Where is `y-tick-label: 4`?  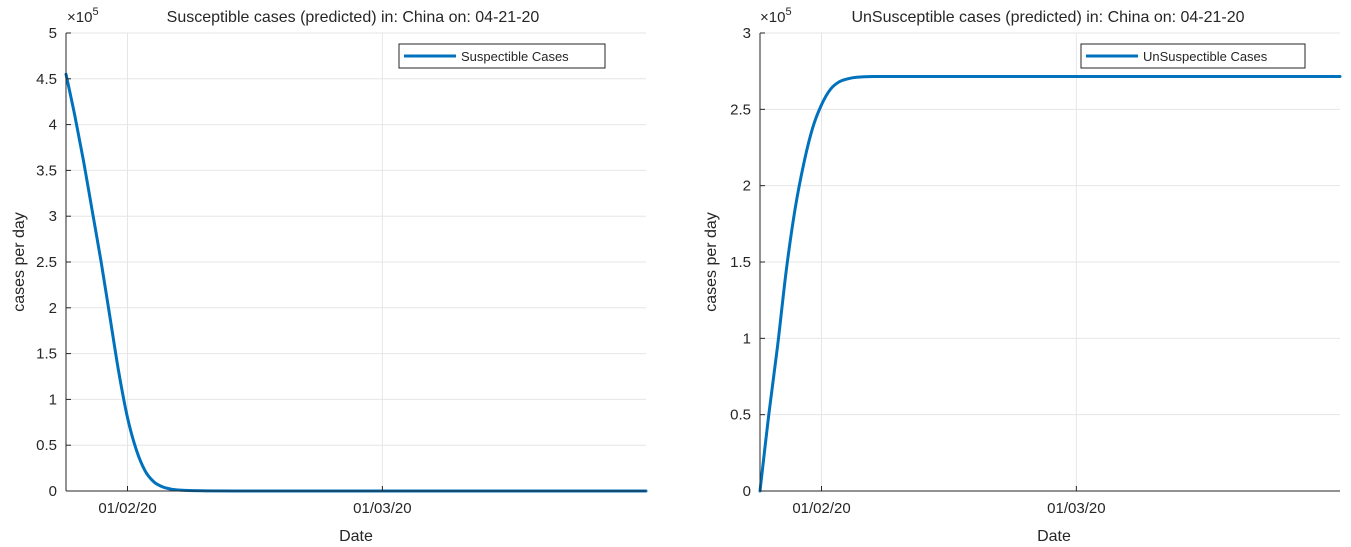 y-tick-label: 4 is located at coordinates (53, 125).